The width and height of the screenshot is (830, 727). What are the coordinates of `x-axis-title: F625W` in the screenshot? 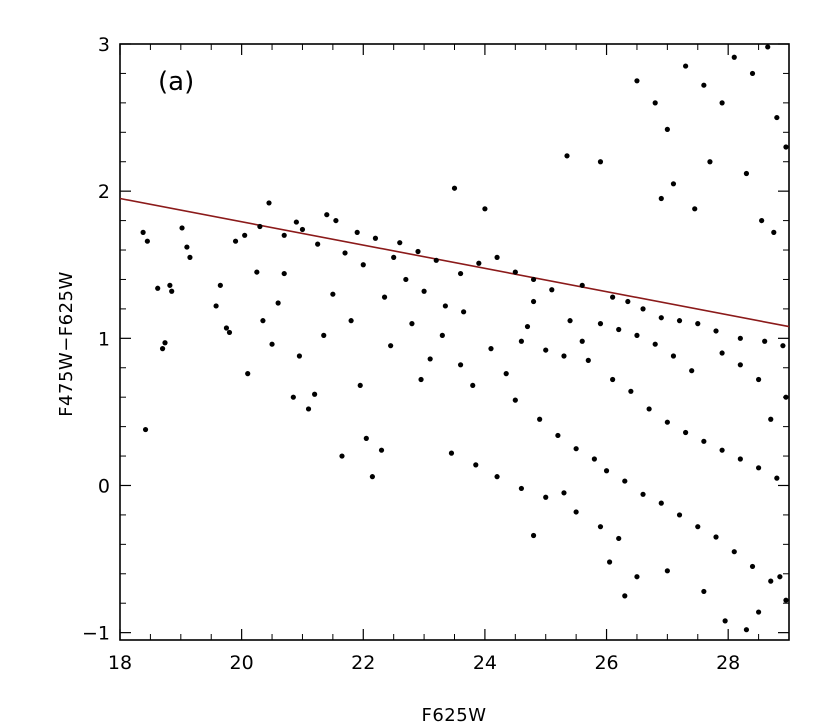 It's located at (453, 715).